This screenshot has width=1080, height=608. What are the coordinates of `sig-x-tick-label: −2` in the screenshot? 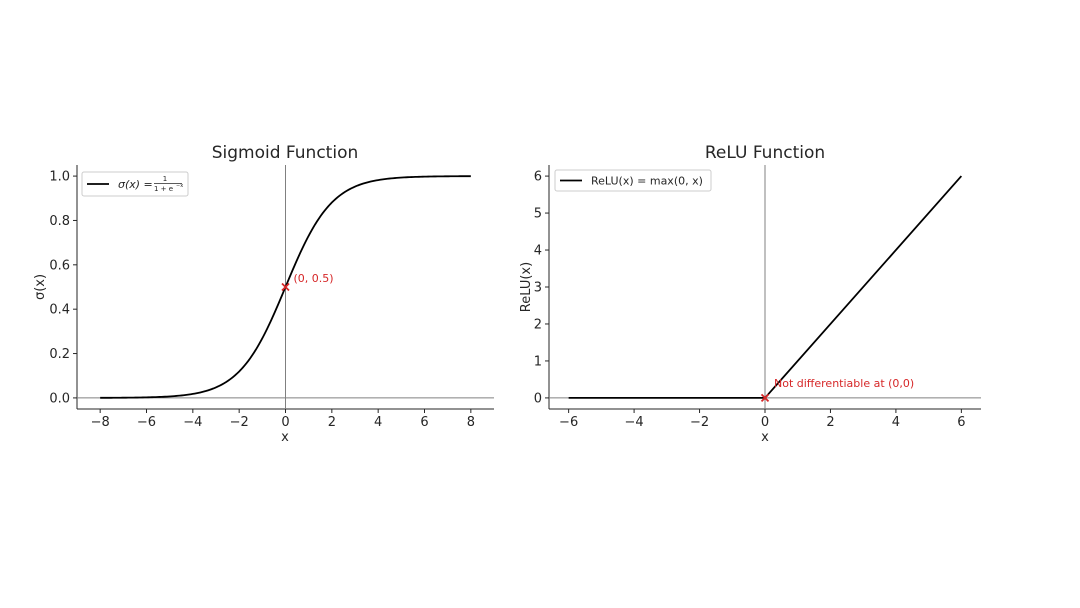 It's located at (239, 422).